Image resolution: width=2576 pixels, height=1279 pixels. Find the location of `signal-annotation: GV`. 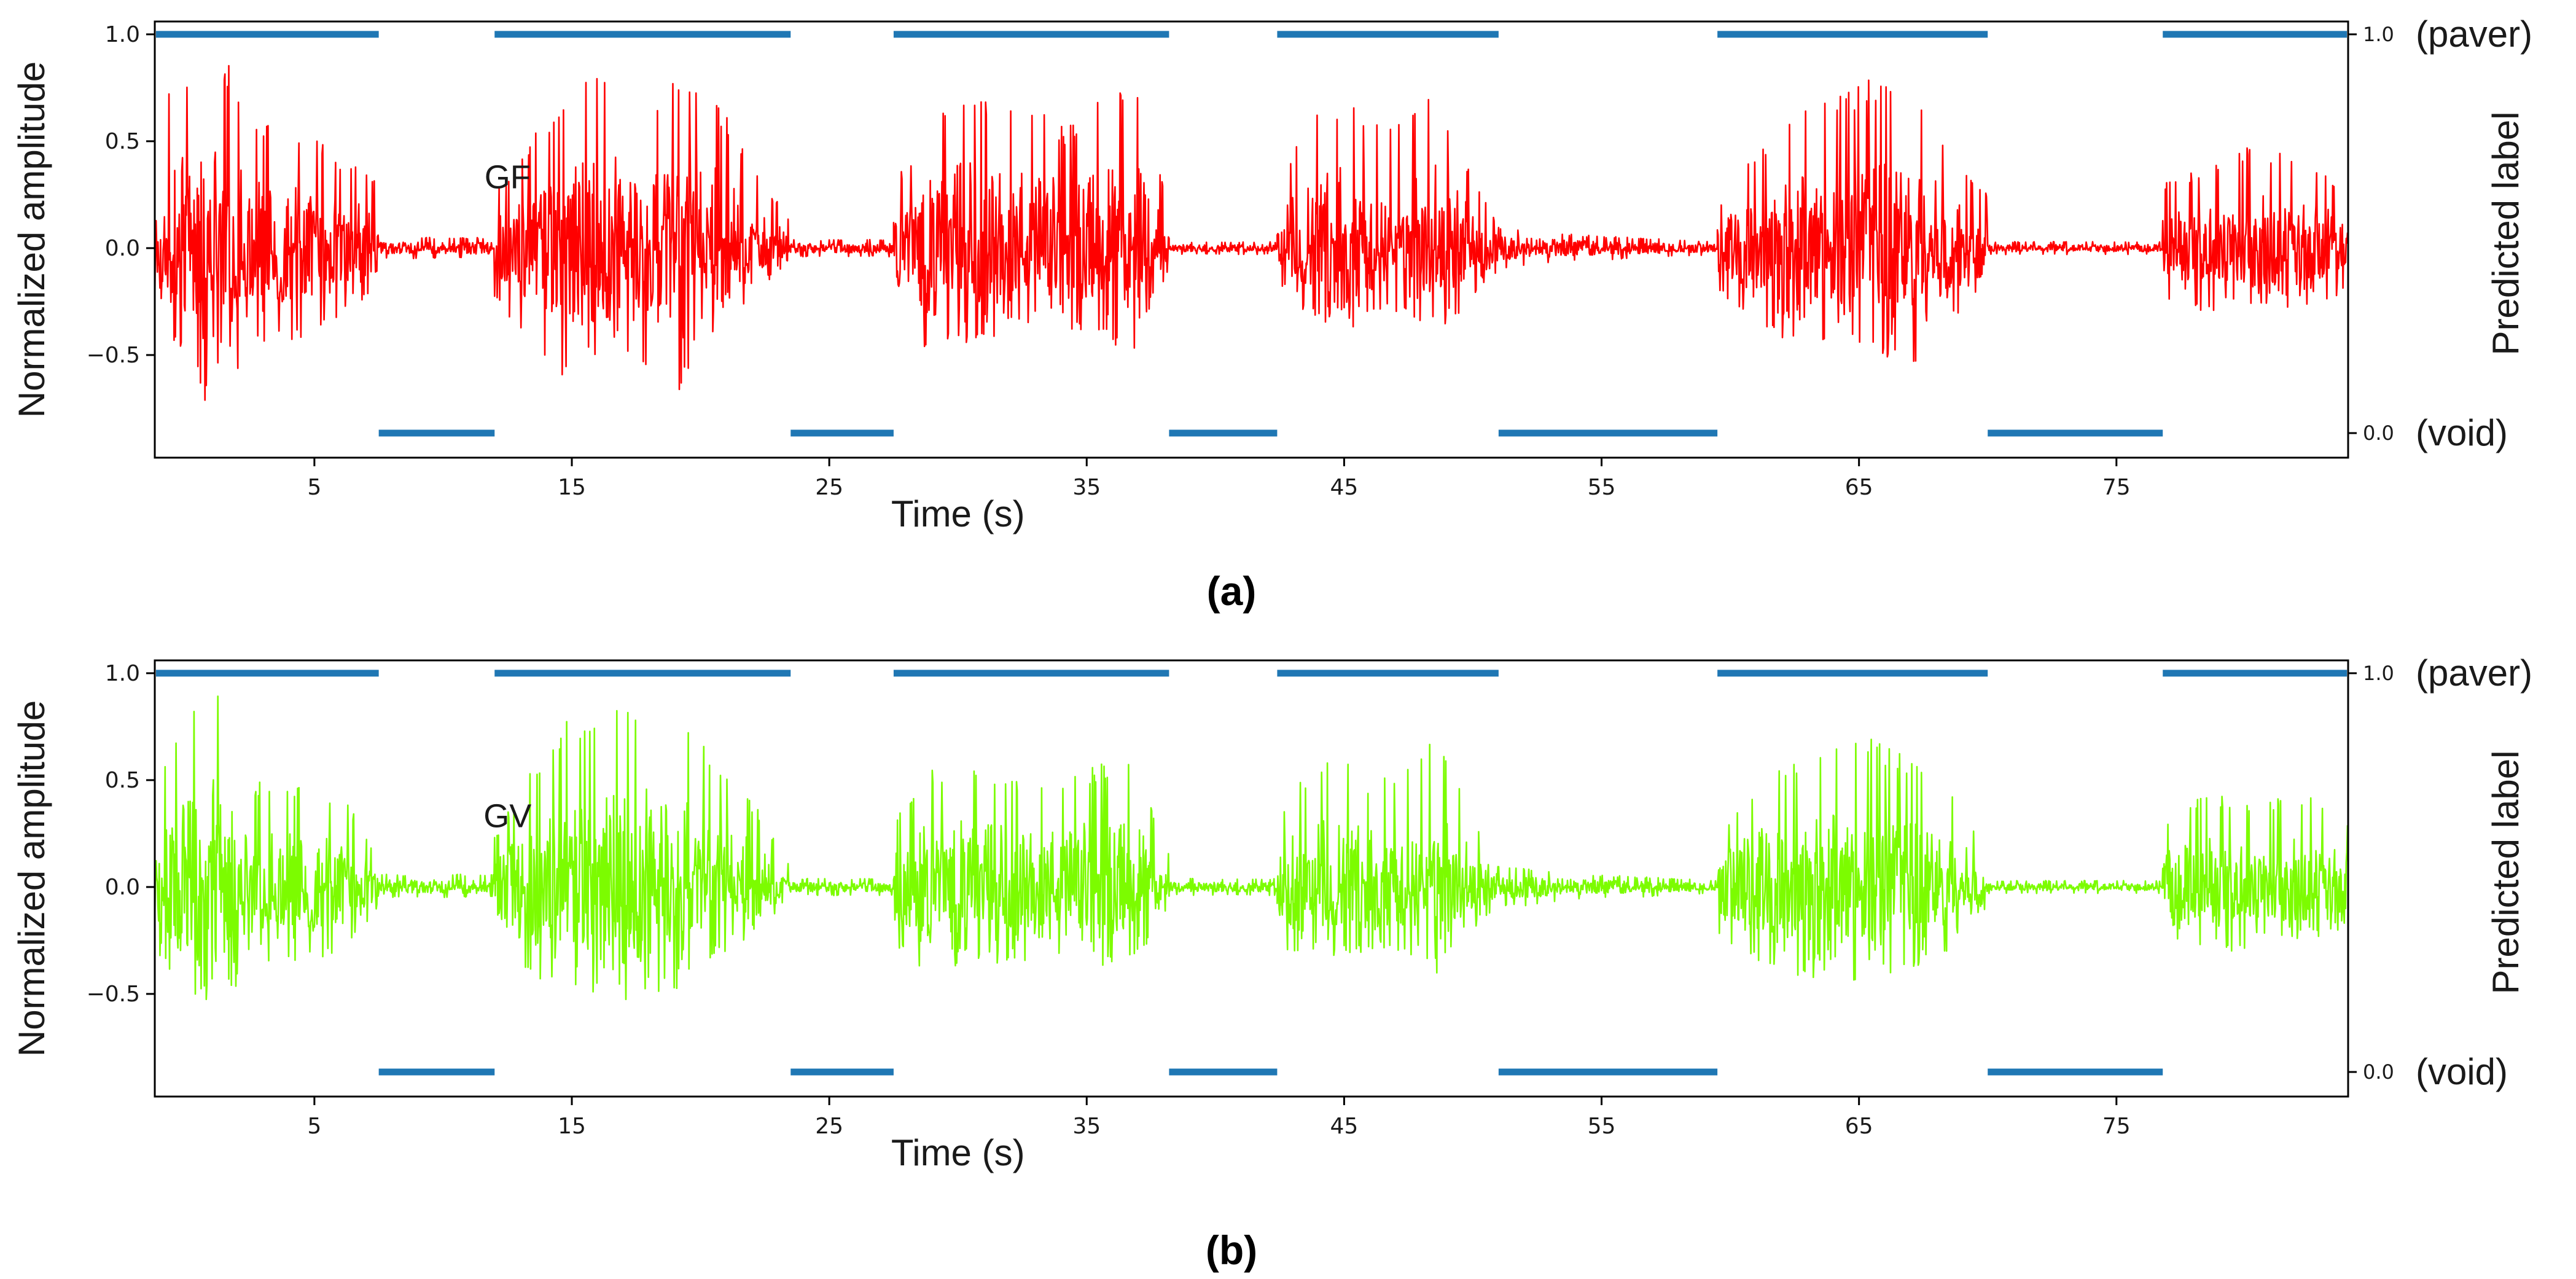

signal-annotation: GV is located at coordinates (507, 815).